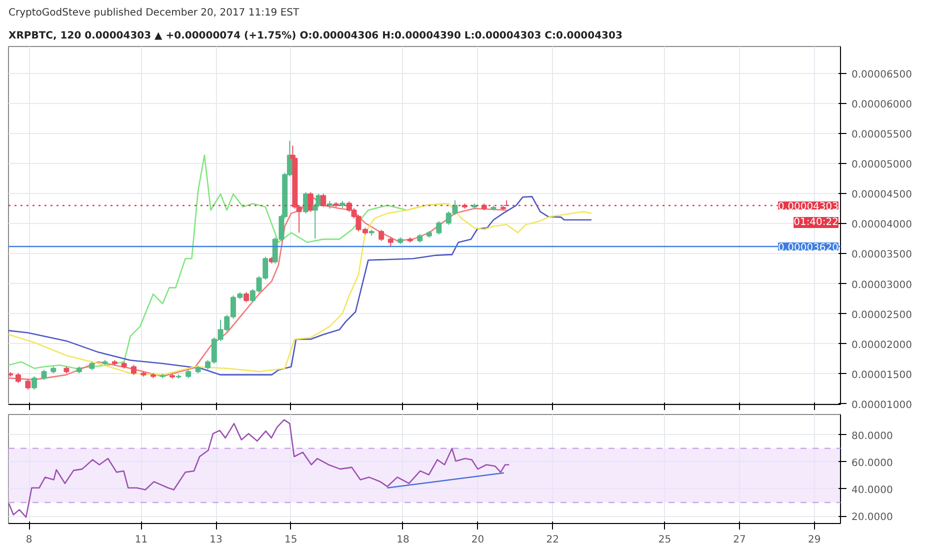  Describe the element at coordinates (808, 248) in the screenshot. I see `ref-line-label: 0.00003620` at that location.